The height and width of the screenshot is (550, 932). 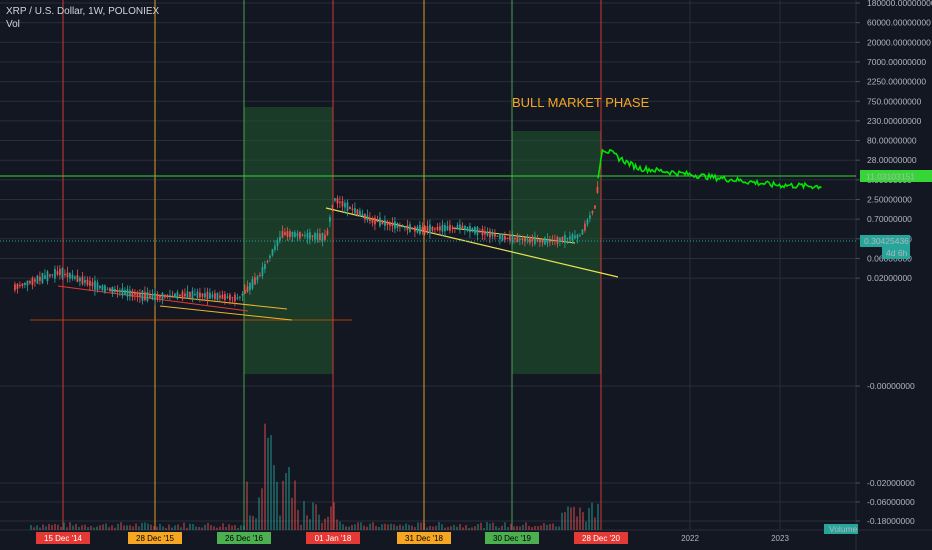 What do you see at coordinates (889, 219) in the screenshot?
I see `price-tick-label: 0.70000000` at bounding box center [889, 219].